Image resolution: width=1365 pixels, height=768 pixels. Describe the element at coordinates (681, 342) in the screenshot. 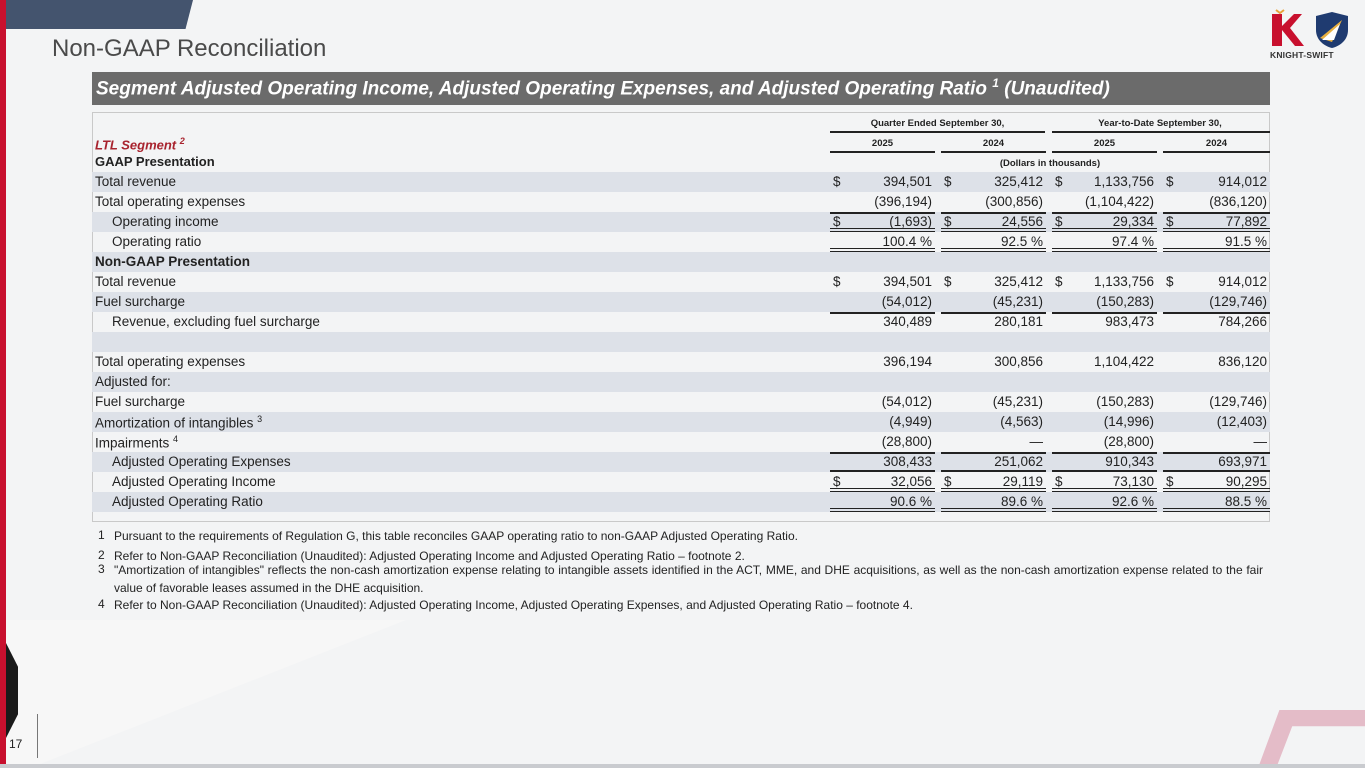

I see `table-row` at that location.